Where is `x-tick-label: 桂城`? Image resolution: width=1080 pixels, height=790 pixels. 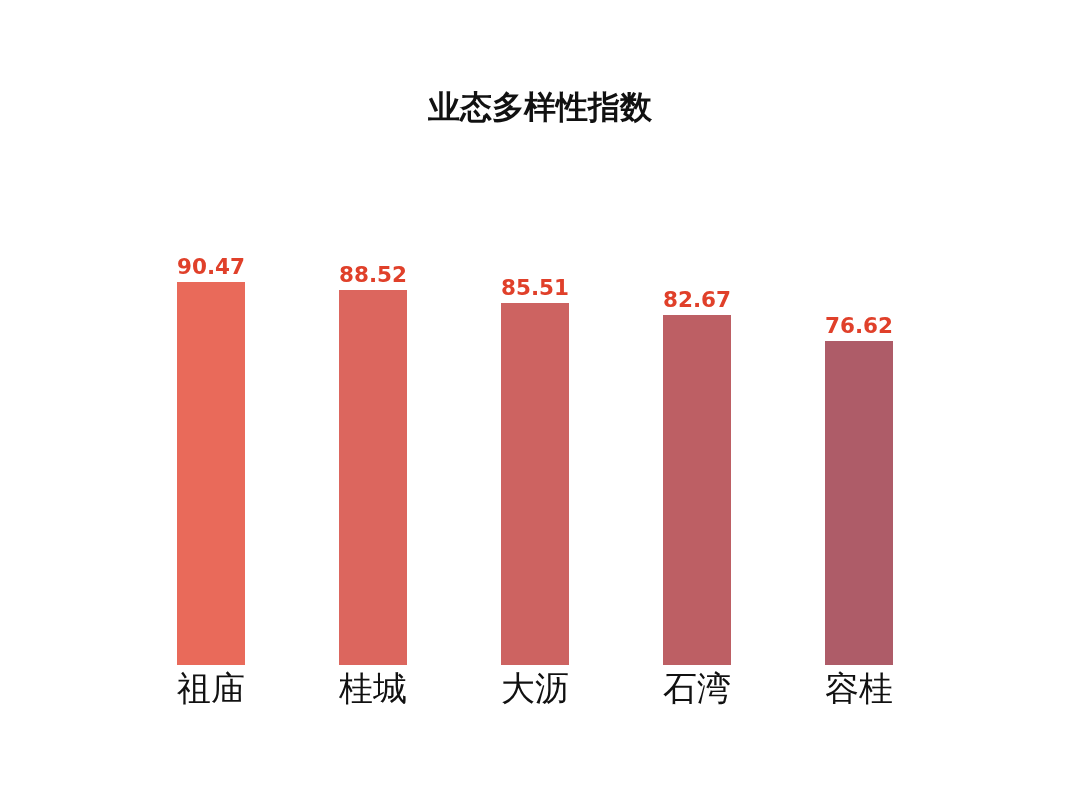 x-tick-label: 桂城 is located at coordinates (372, 688).